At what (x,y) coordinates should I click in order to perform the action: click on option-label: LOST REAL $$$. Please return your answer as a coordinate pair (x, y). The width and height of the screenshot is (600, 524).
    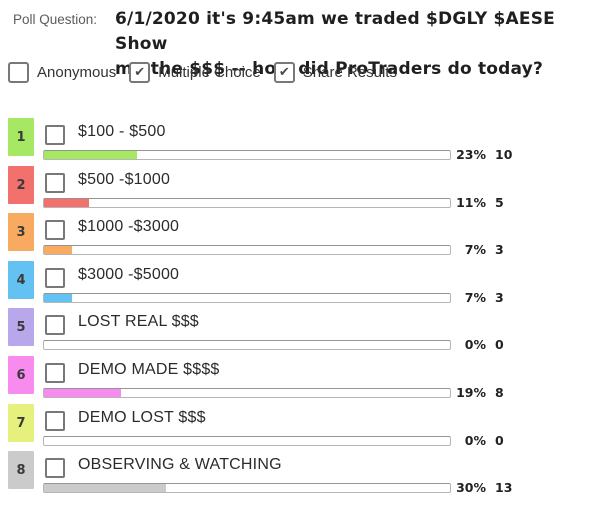
    Looking at the image, I should click on (138, 321).